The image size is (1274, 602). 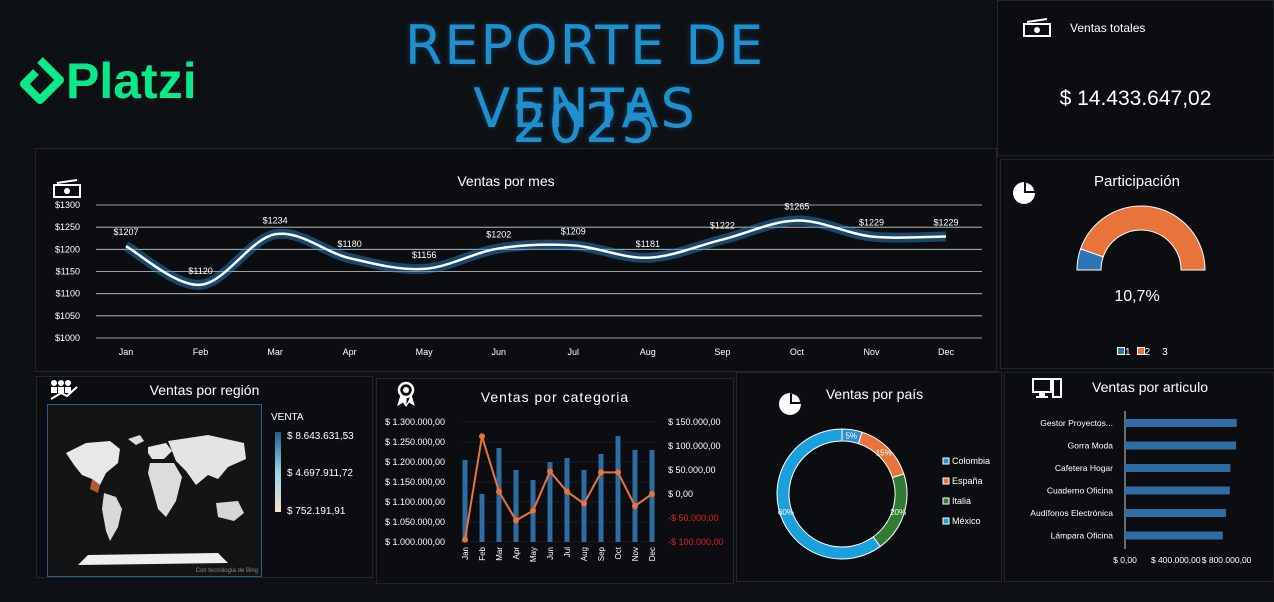 I want to click on people-trend-icon, so click(x=64, y=390).